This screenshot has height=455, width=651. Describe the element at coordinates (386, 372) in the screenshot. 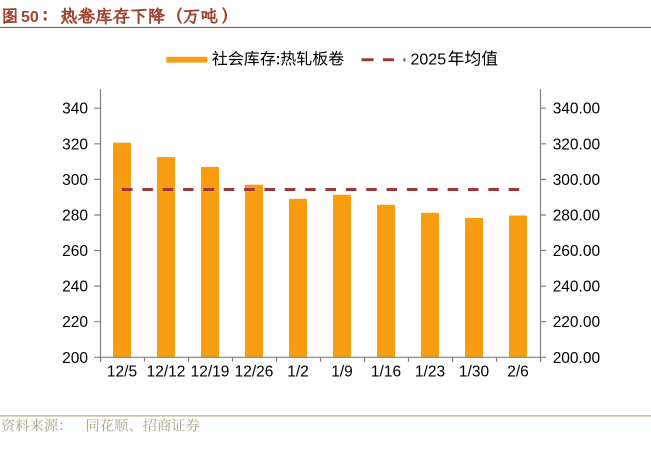

I see `svg-text: 1/16` at that location.